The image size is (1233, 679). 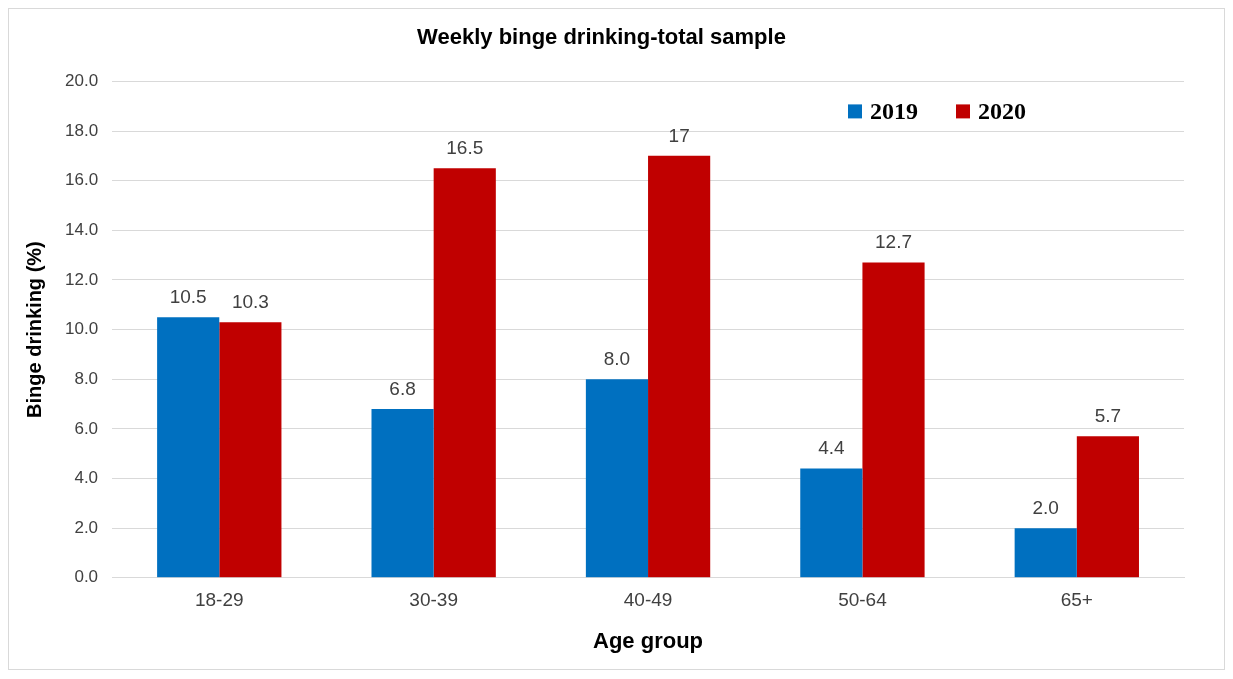 What do you see at coordinates (648, 640) in the screenshot?
I see `x-axis-title: Age group` at bounding box center [648, 640].